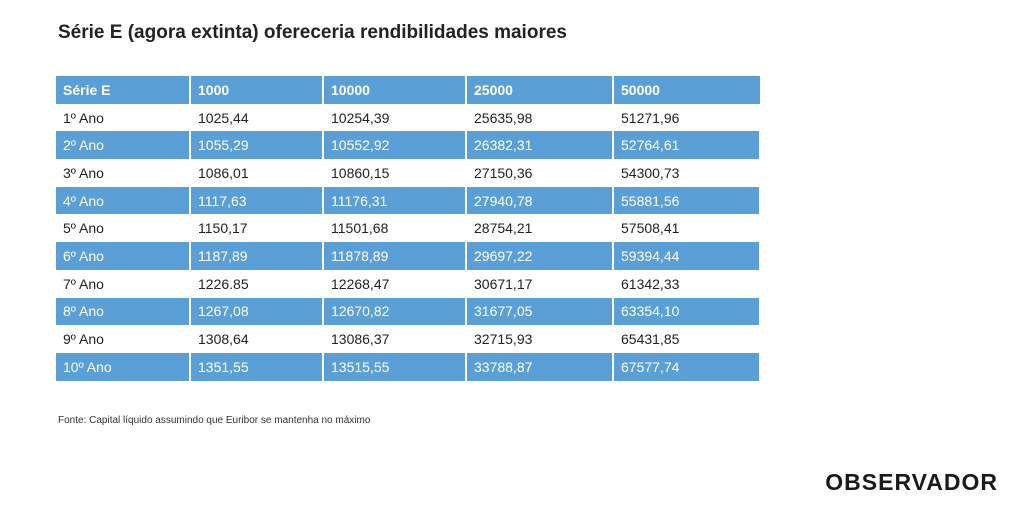 The height and width of the screenshot is (512, 1024). What do you see at coordinates (687, 117) in the screenshot?
I see `table-cell: 51271,96` at bounding box center [687, 117].